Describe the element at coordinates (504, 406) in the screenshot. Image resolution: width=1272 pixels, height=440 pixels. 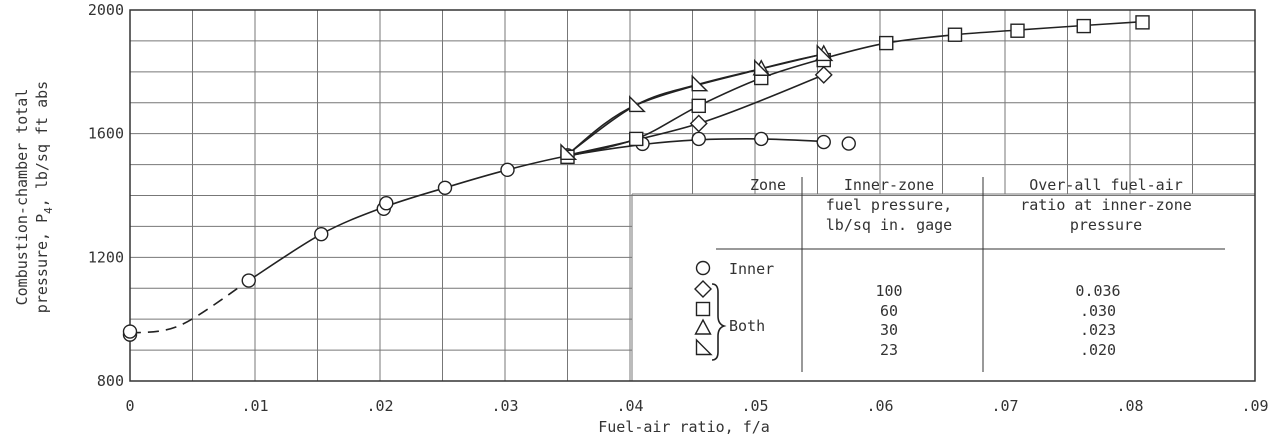
I see `x-tick-label: .03` at that location.